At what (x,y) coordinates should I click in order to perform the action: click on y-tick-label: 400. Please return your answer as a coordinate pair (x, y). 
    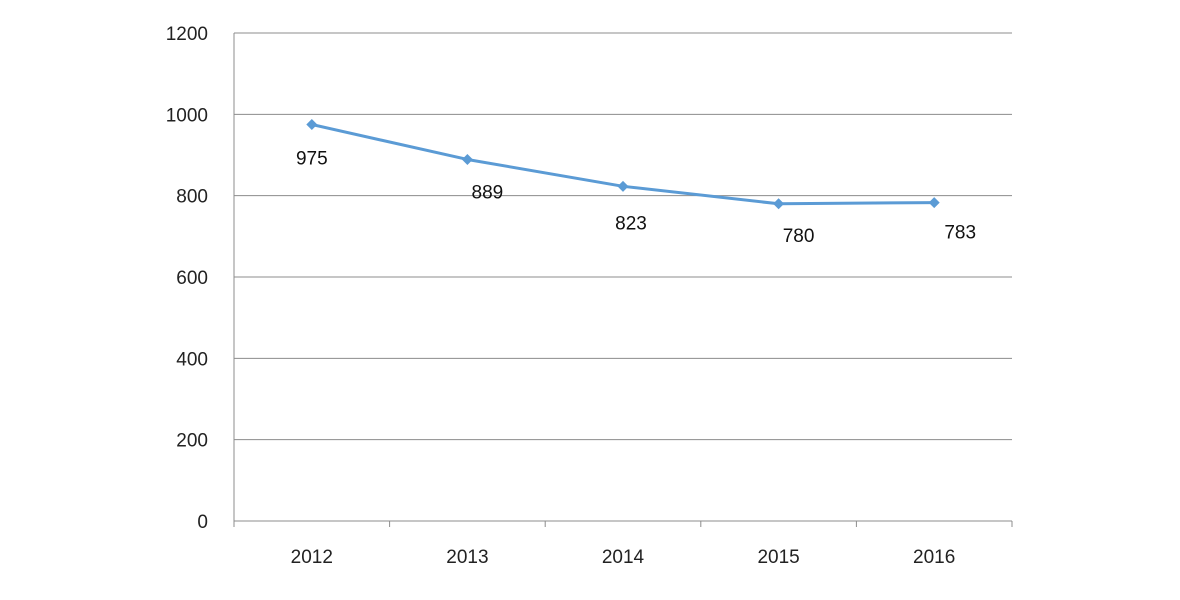
    Looking at the image, I should click on (192, 359).